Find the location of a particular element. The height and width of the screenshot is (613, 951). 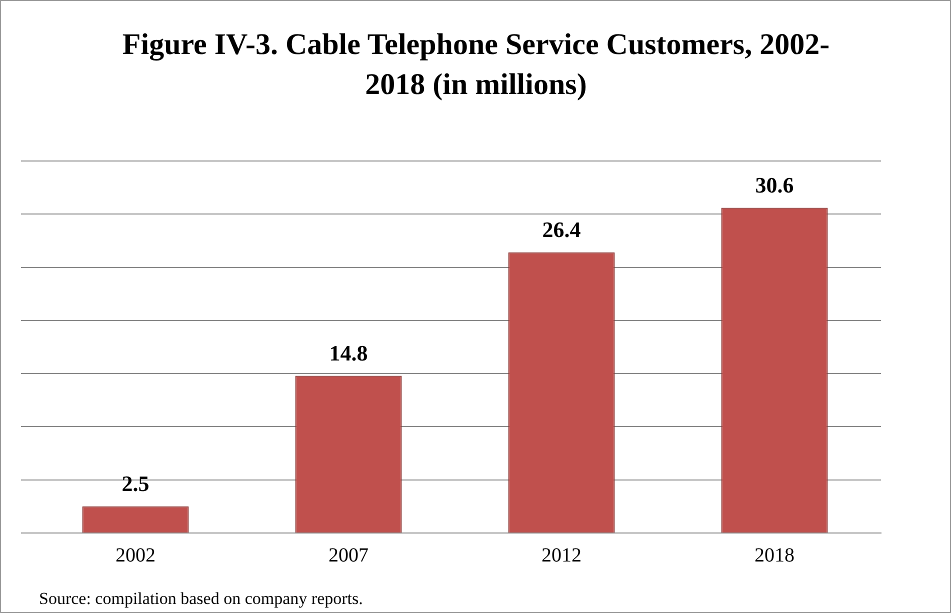

data-label: 26.4 is located at coordinates (561, 229).